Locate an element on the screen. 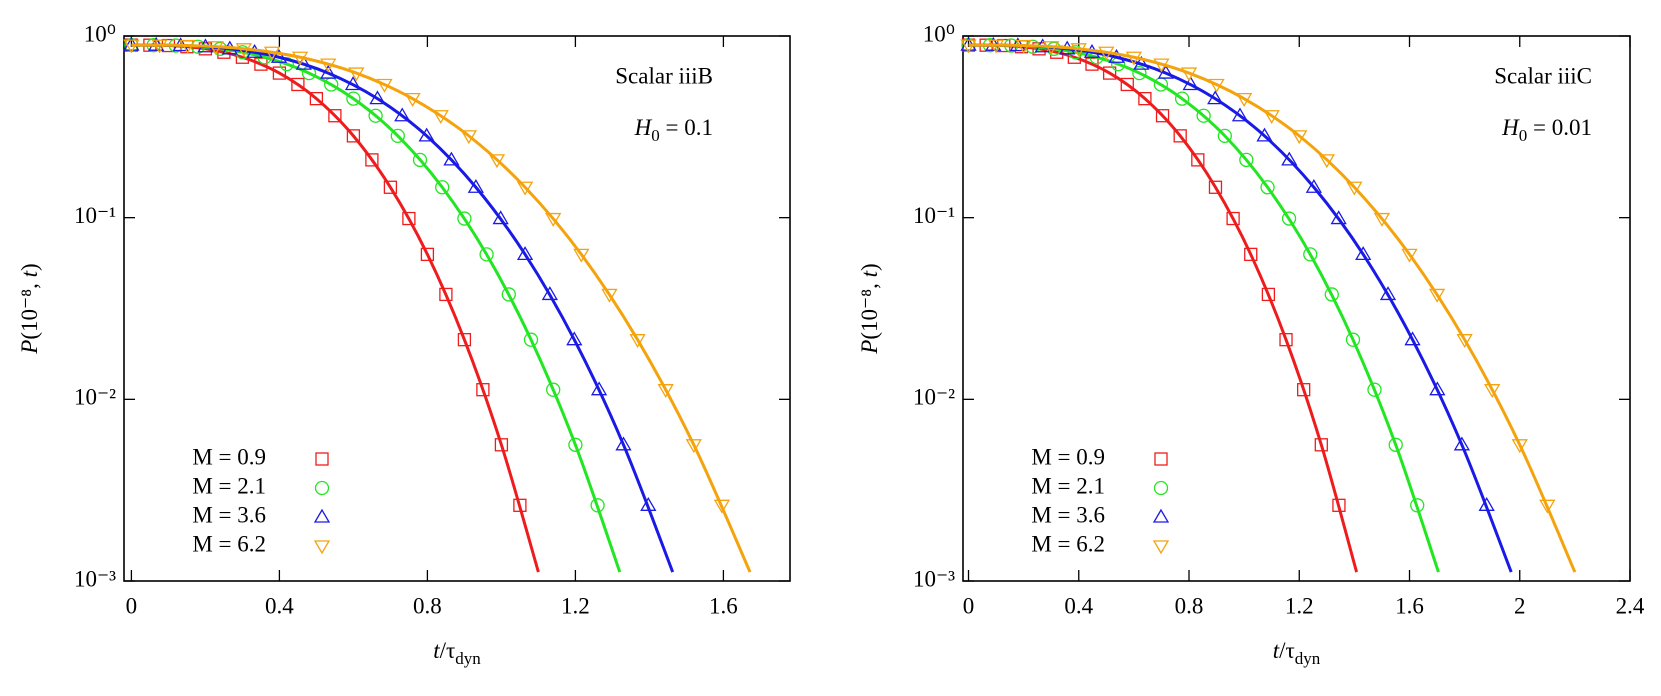  y-axis-label: P(10⁻⁸, t) is located at coordinates (29, 308).